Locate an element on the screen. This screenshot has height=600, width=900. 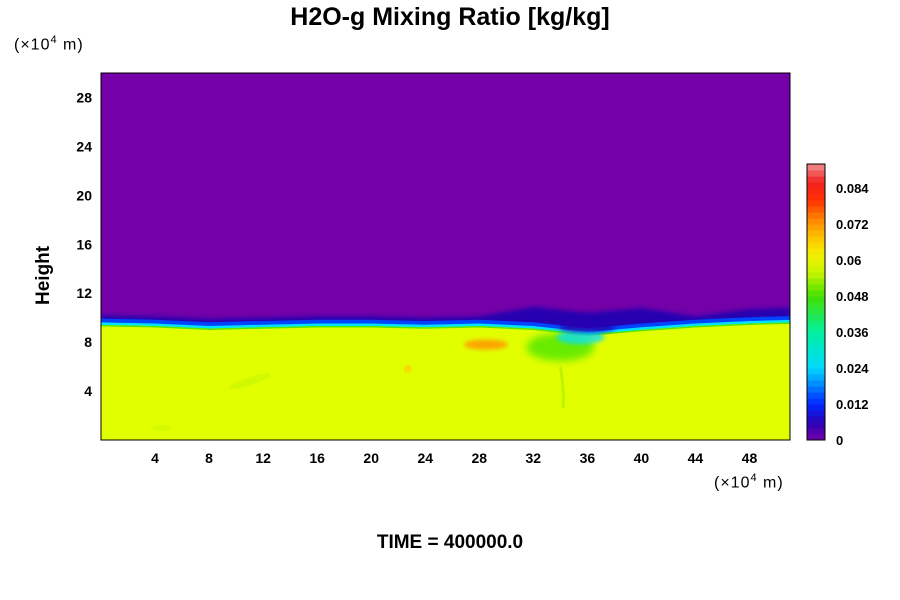
time-label: TIME = 400000.0 is located at coordinates (450, 542).